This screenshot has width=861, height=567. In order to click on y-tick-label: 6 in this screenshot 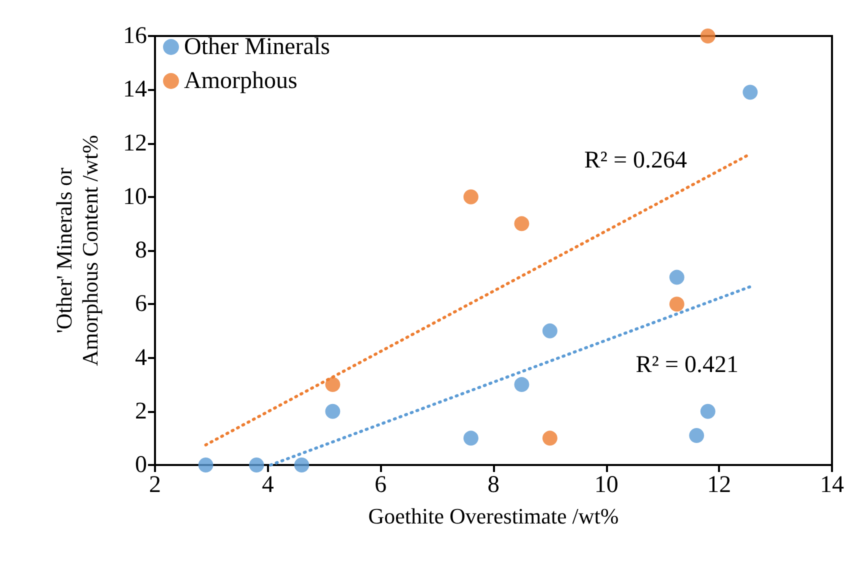, I will do `click(141, 304)`.